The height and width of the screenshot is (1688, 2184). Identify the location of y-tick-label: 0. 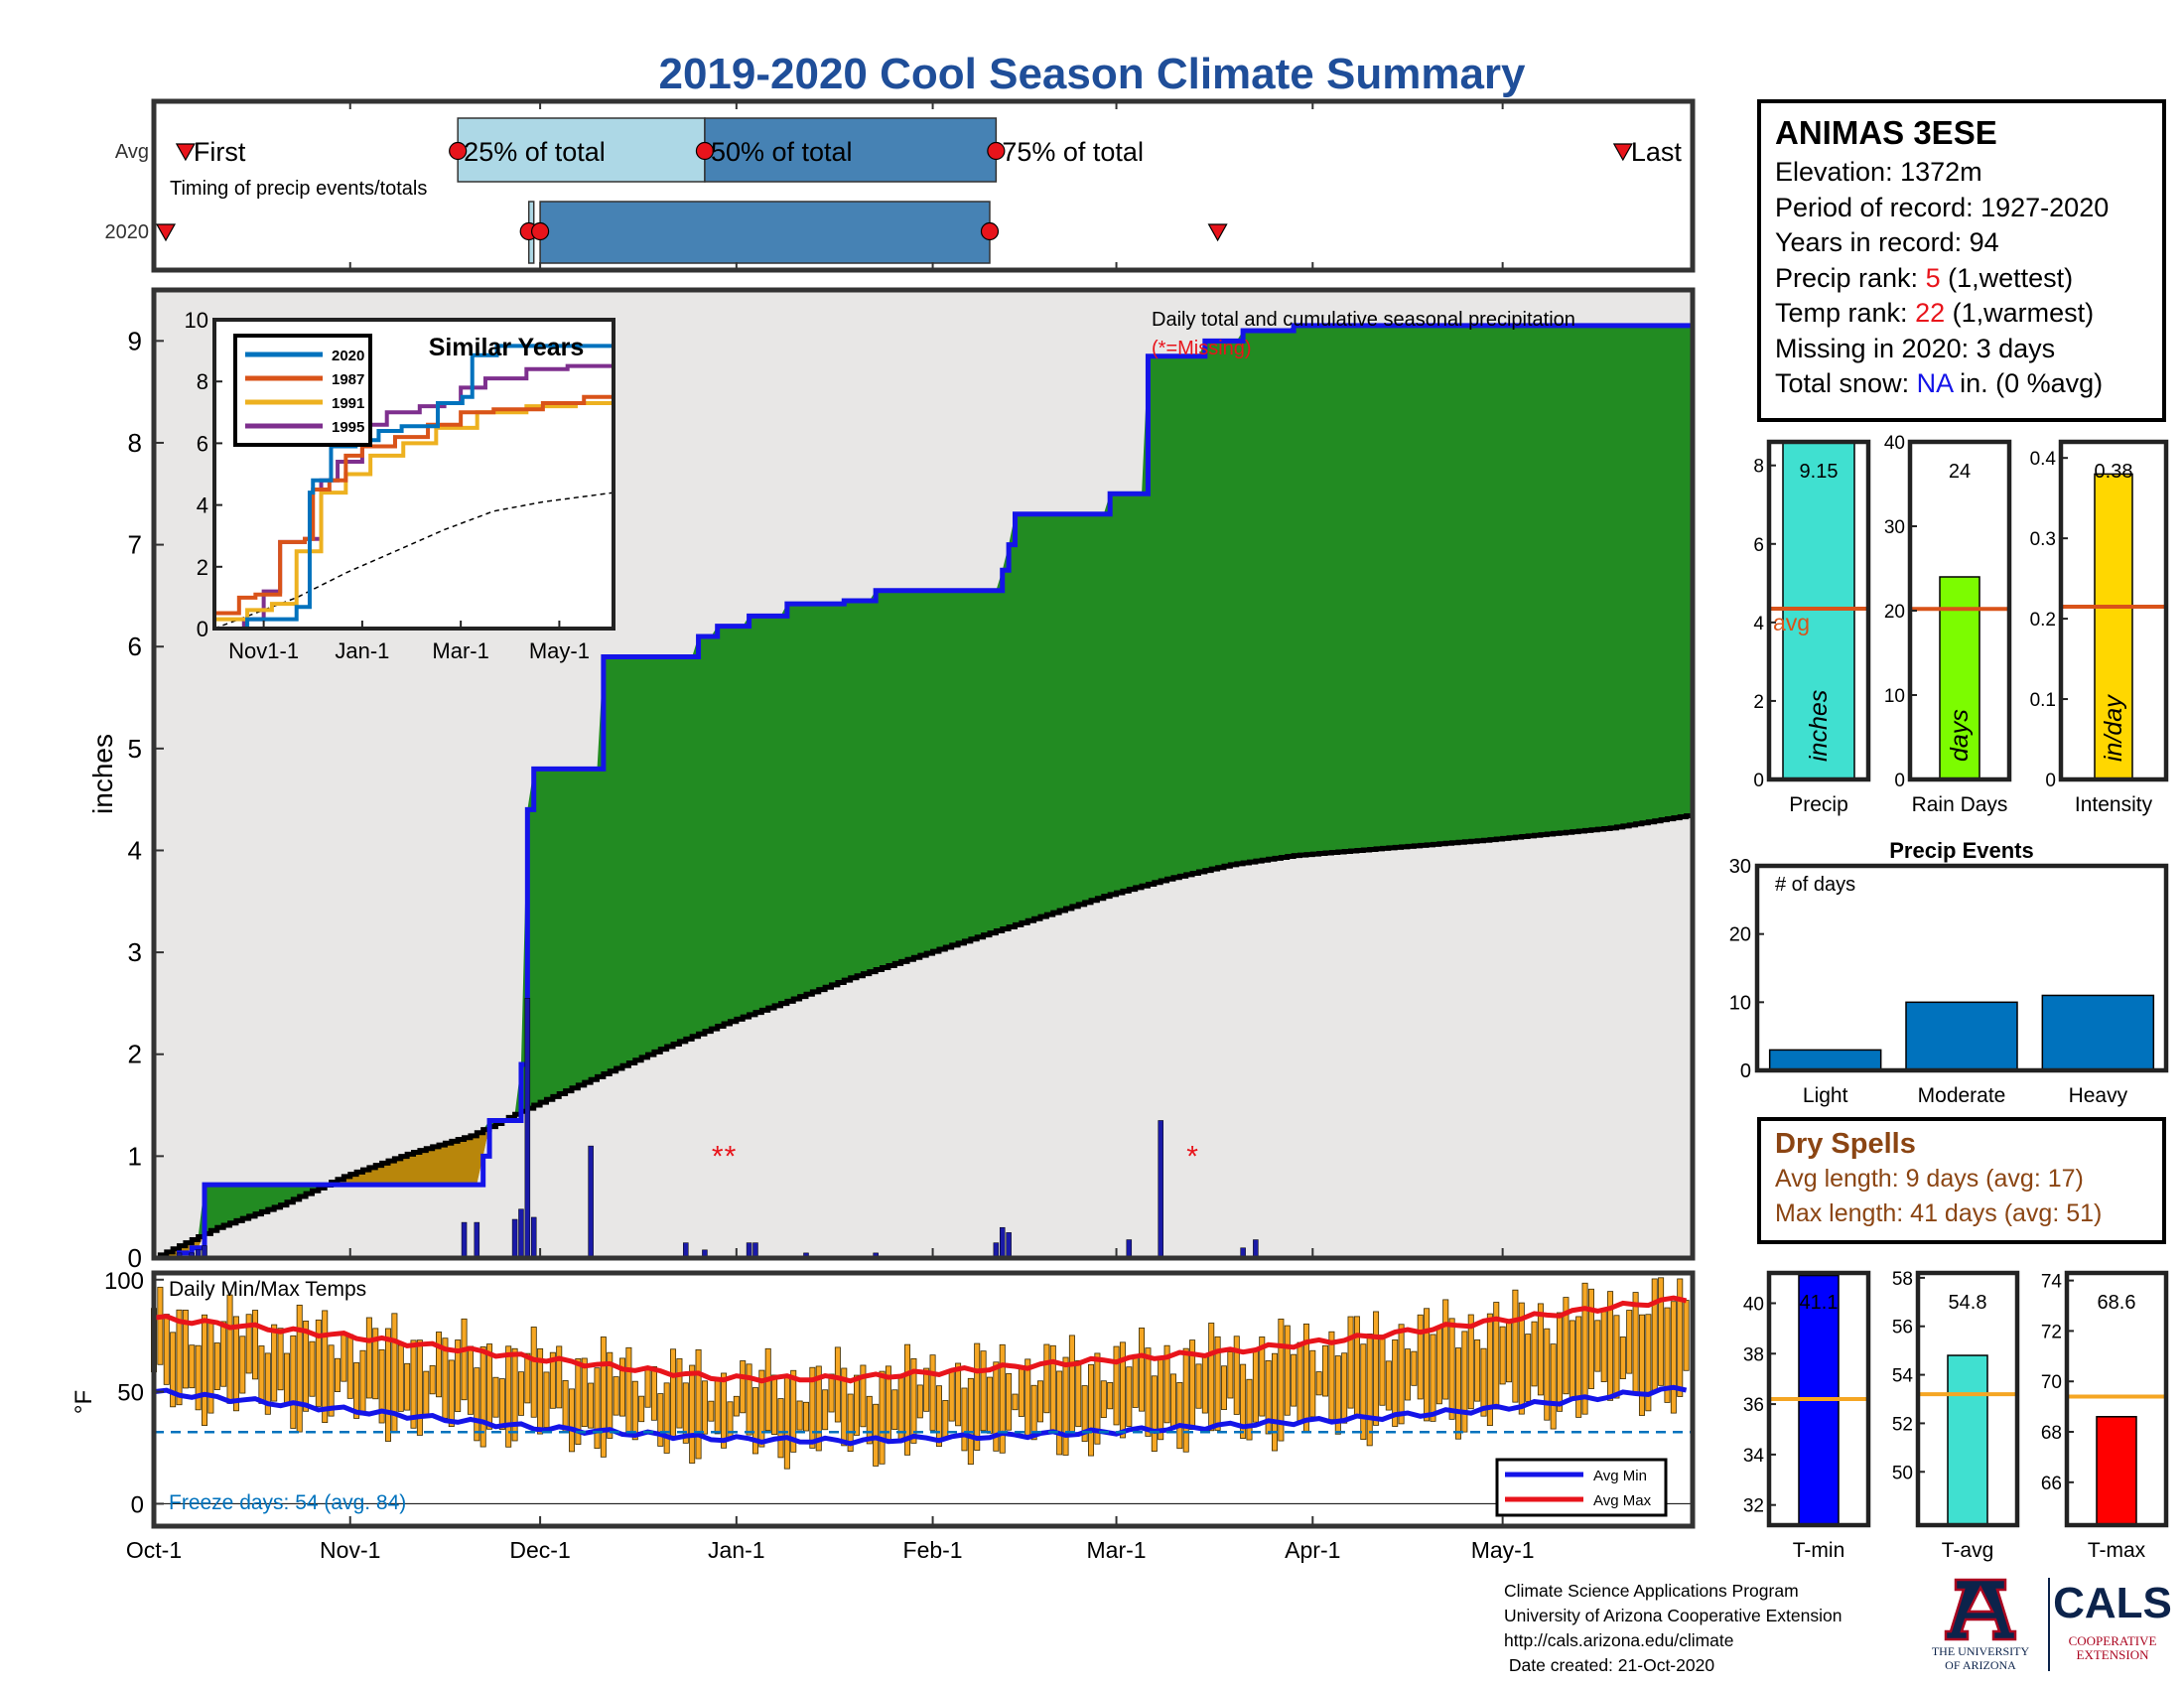
(135, 1258).